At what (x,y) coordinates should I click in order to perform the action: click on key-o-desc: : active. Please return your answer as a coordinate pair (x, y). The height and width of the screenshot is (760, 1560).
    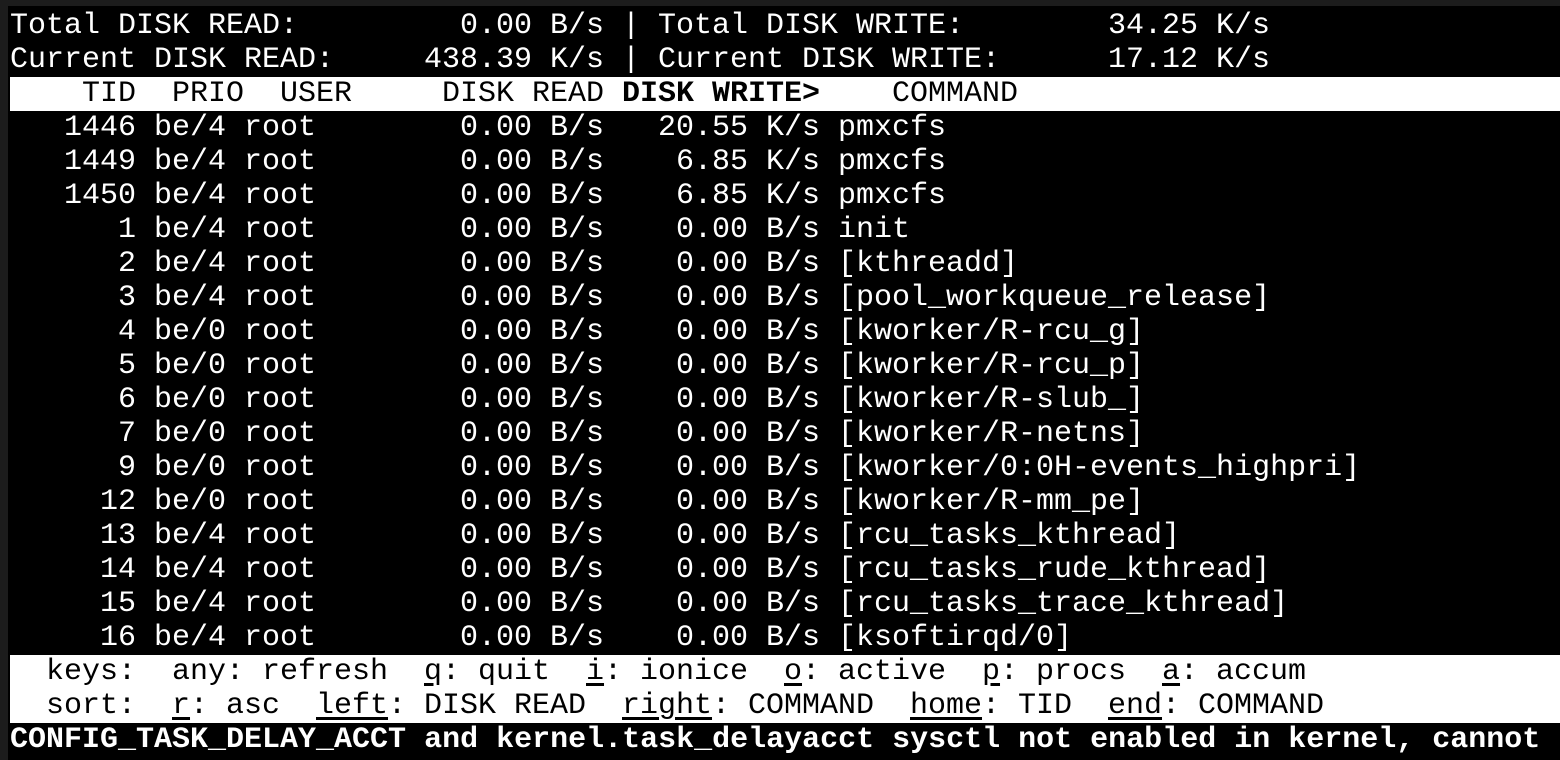
    Looking at the image, I should click on (874, 672).